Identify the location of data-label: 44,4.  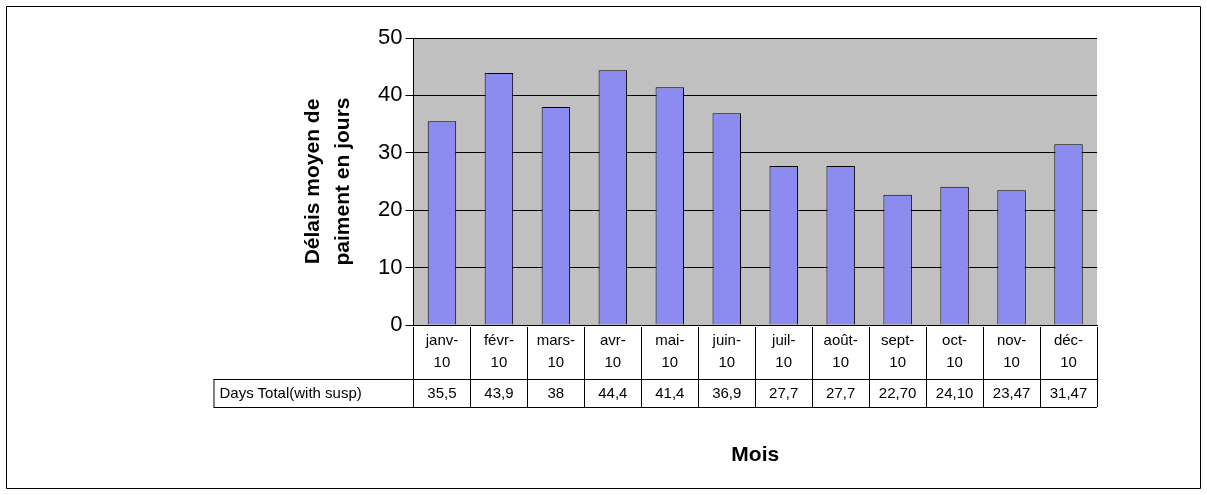
(613, 393).